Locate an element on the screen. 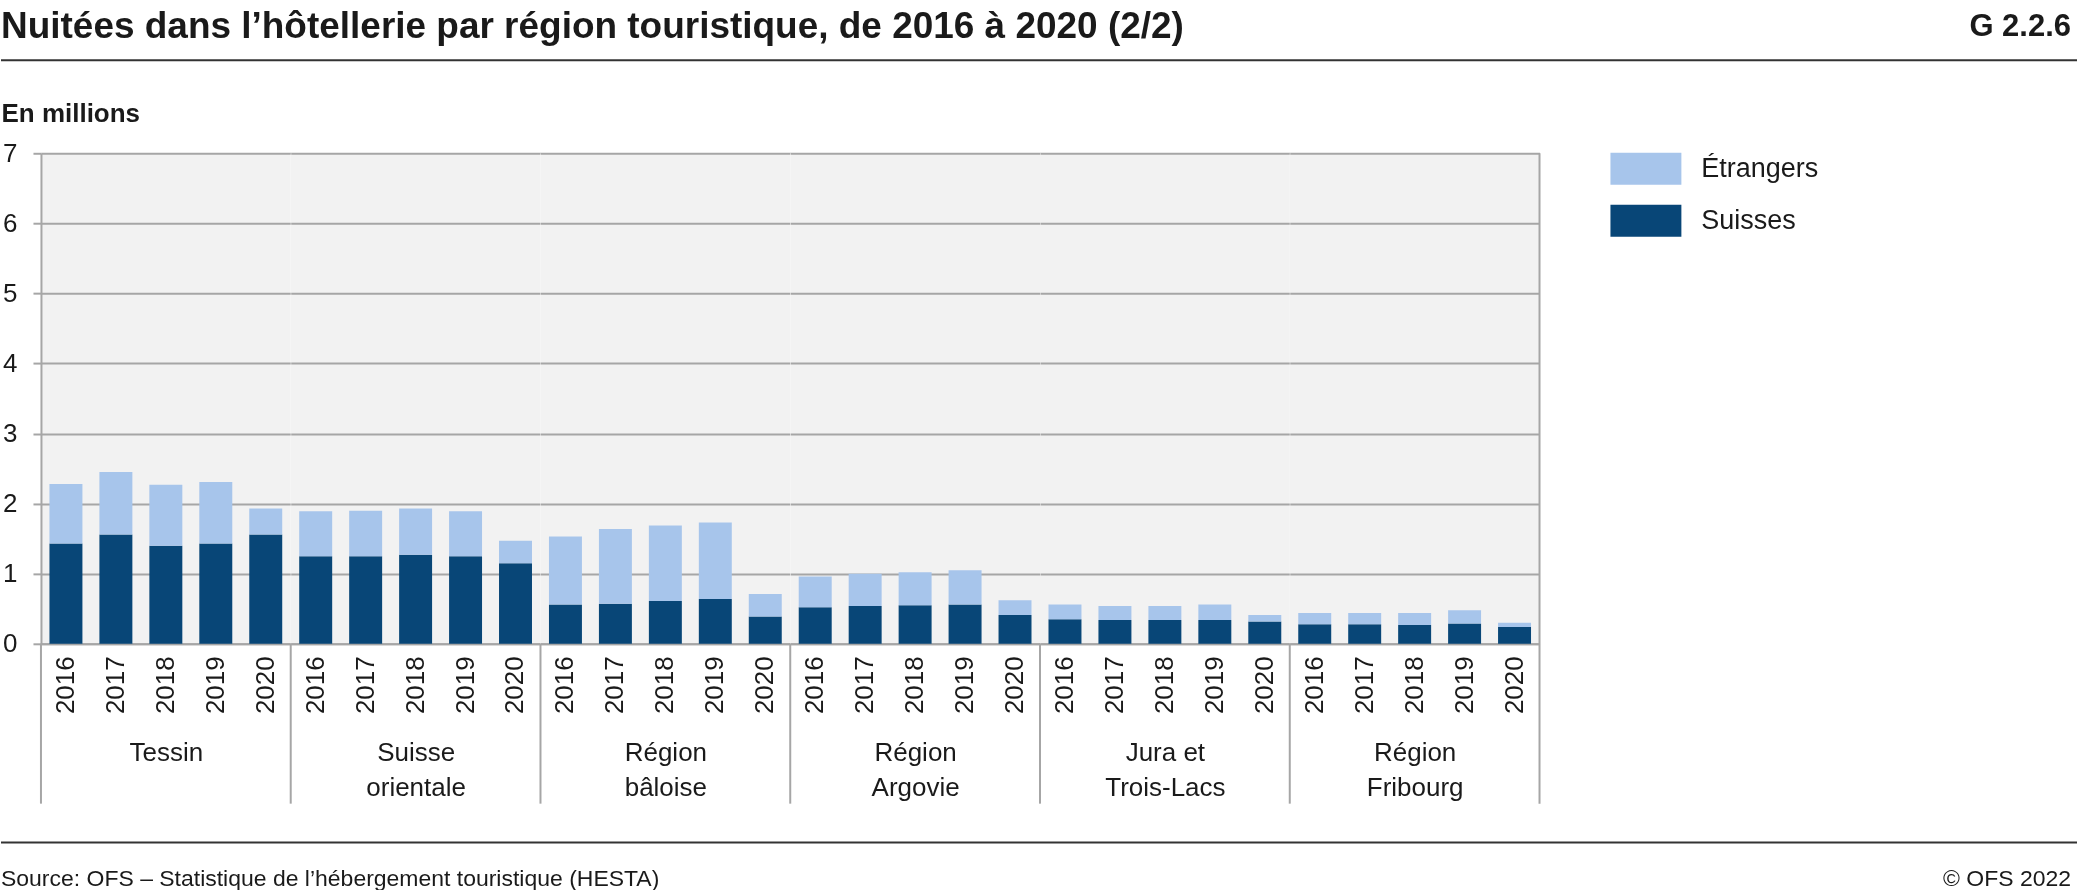 The height and width of the screenshot is (890, 2078). y-tick-label: 1 is located at coordinates (10, 573).